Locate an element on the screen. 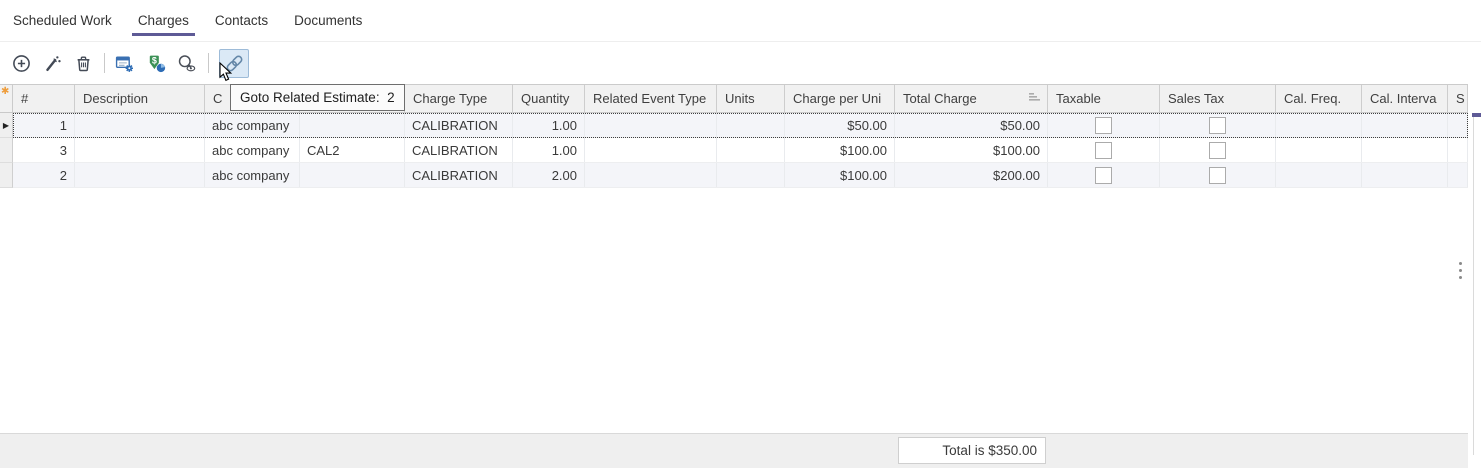  vertical-scrollbar is located at coordinates (1474, 276).